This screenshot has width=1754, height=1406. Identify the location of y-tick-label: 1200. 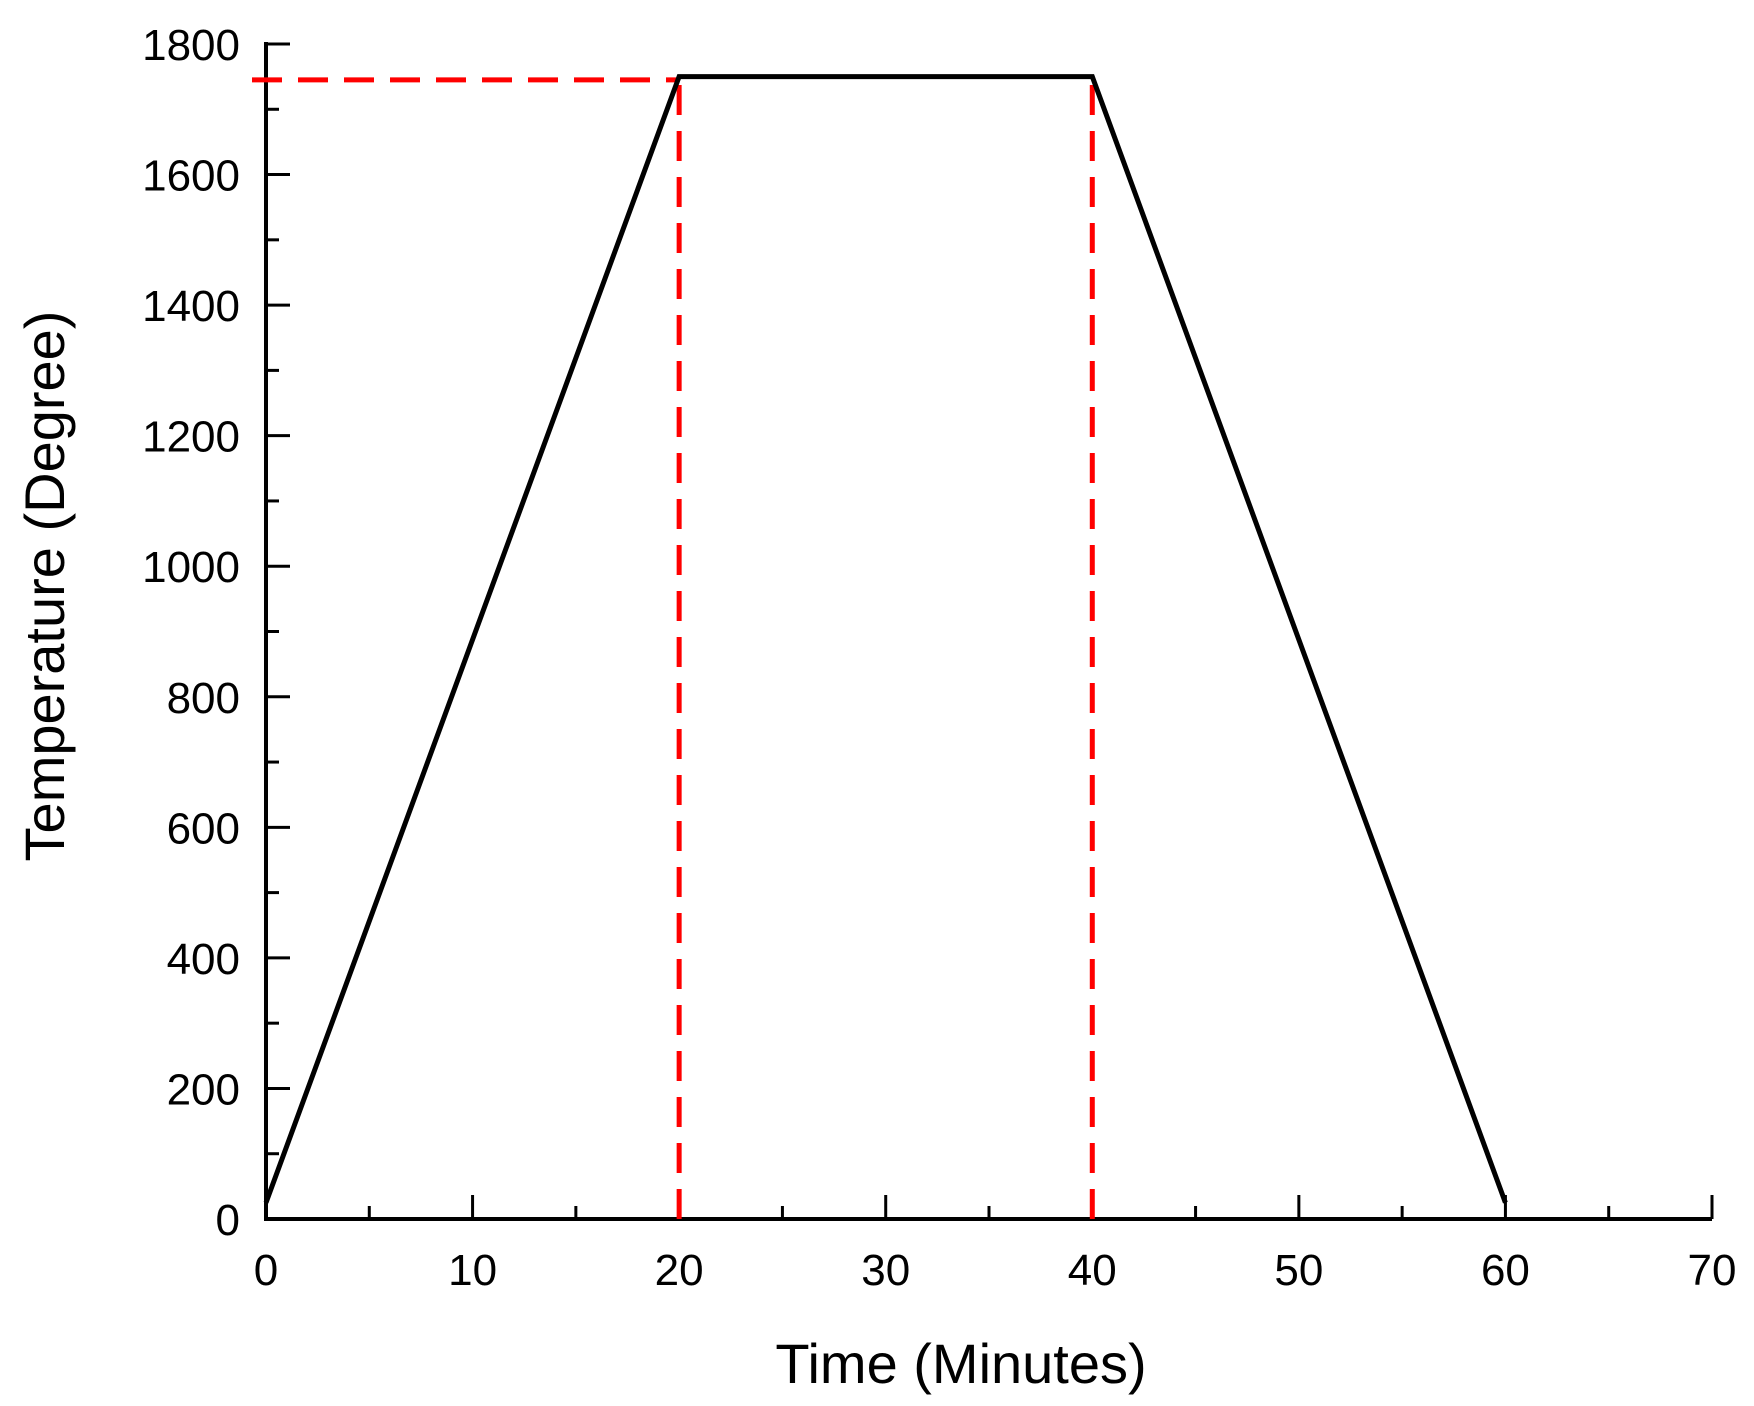
(191, 437).